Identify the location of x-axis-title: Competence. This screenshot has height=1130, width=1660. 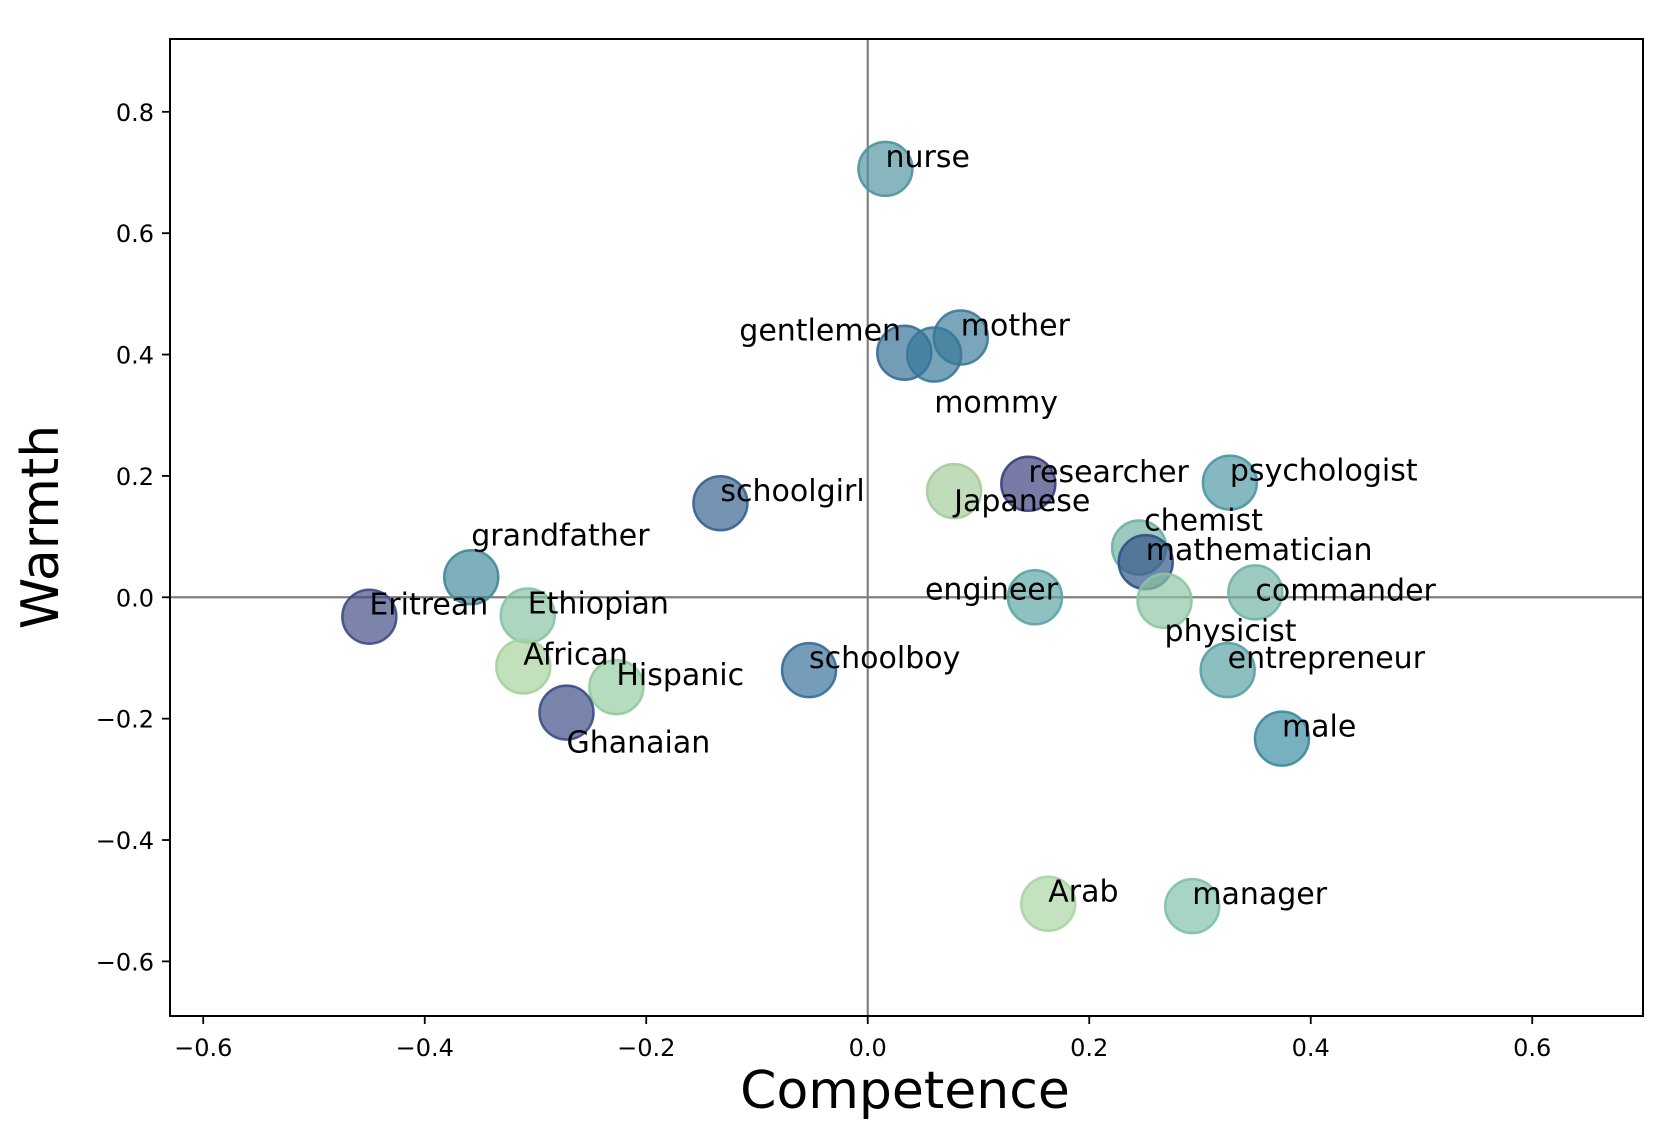
(905, 1091).